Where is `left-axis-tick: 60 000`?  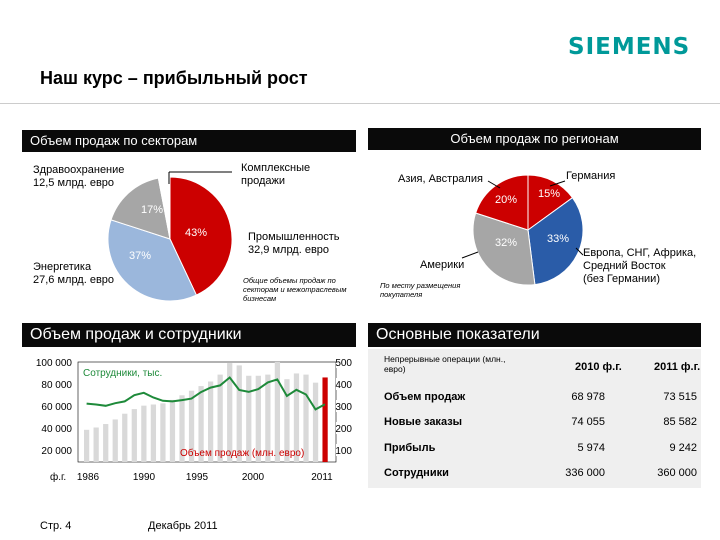
left-axis-tick: 60 000 is located at coordinates (56, 407).